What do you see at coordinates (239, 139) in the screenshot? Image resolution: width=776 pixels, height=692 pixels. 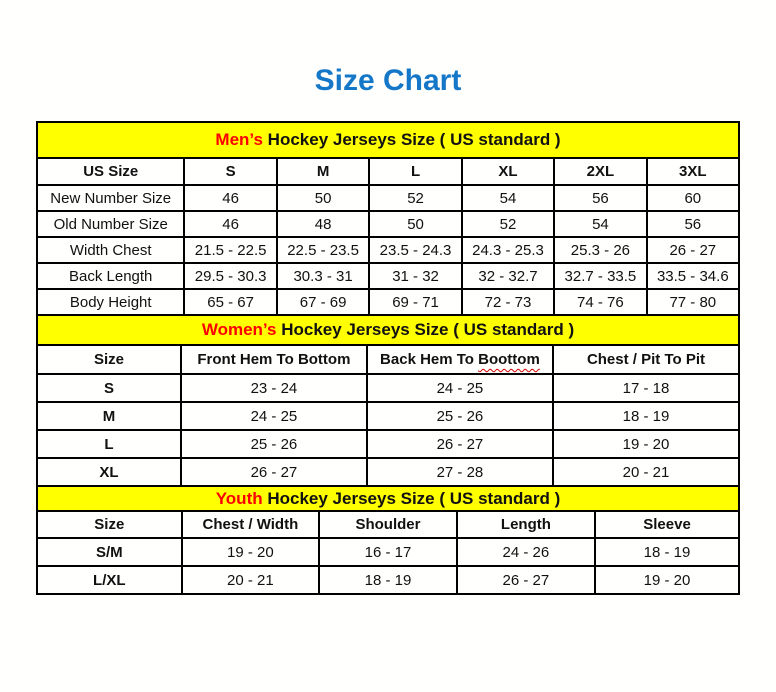 I see `mens-section-highlight: Men’s` at bounding box center [239, 139].